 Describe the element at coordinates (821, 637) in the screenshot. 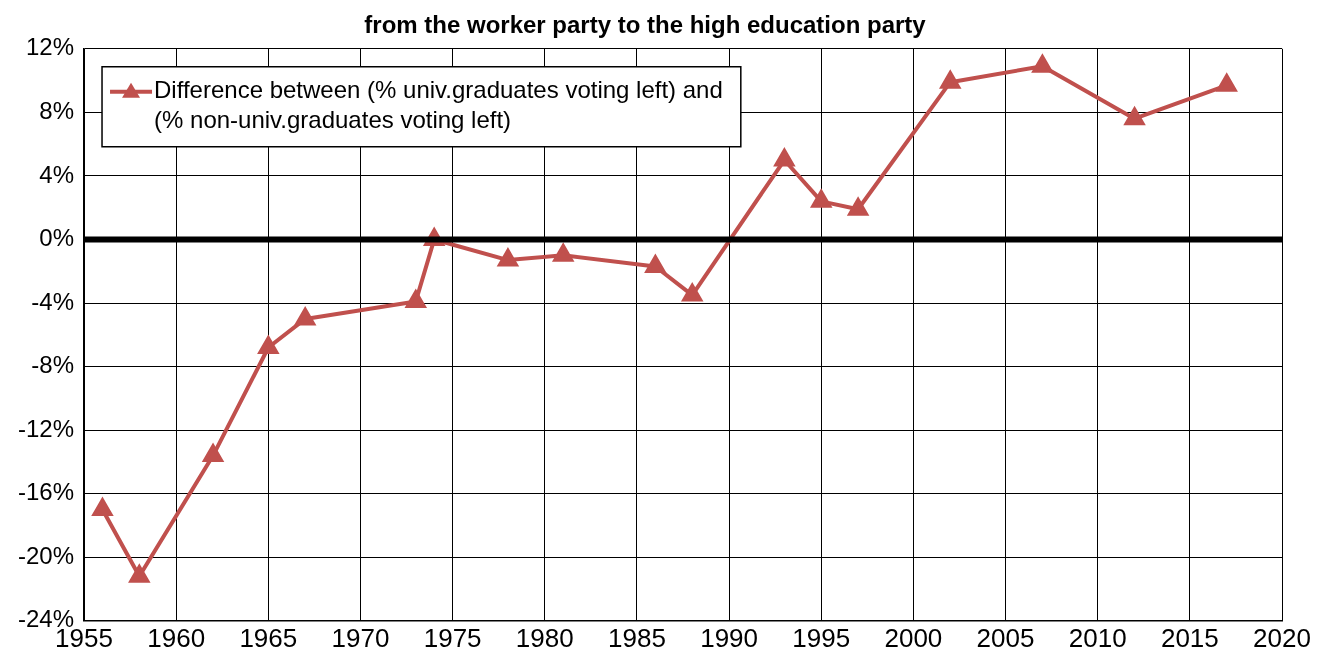

I see `x-tick-label: 1995` at that location.